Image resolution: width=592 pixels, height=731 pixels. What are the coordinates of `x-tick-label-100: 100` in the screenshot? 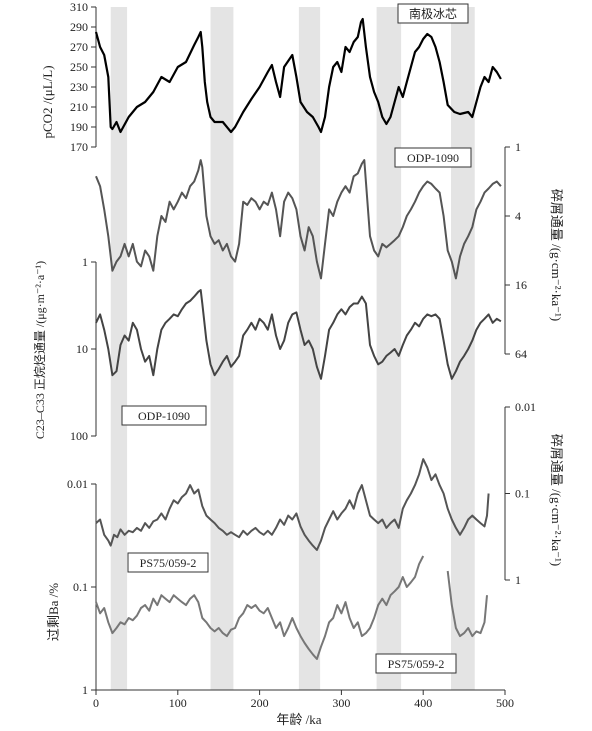 It's located at (178, 703).